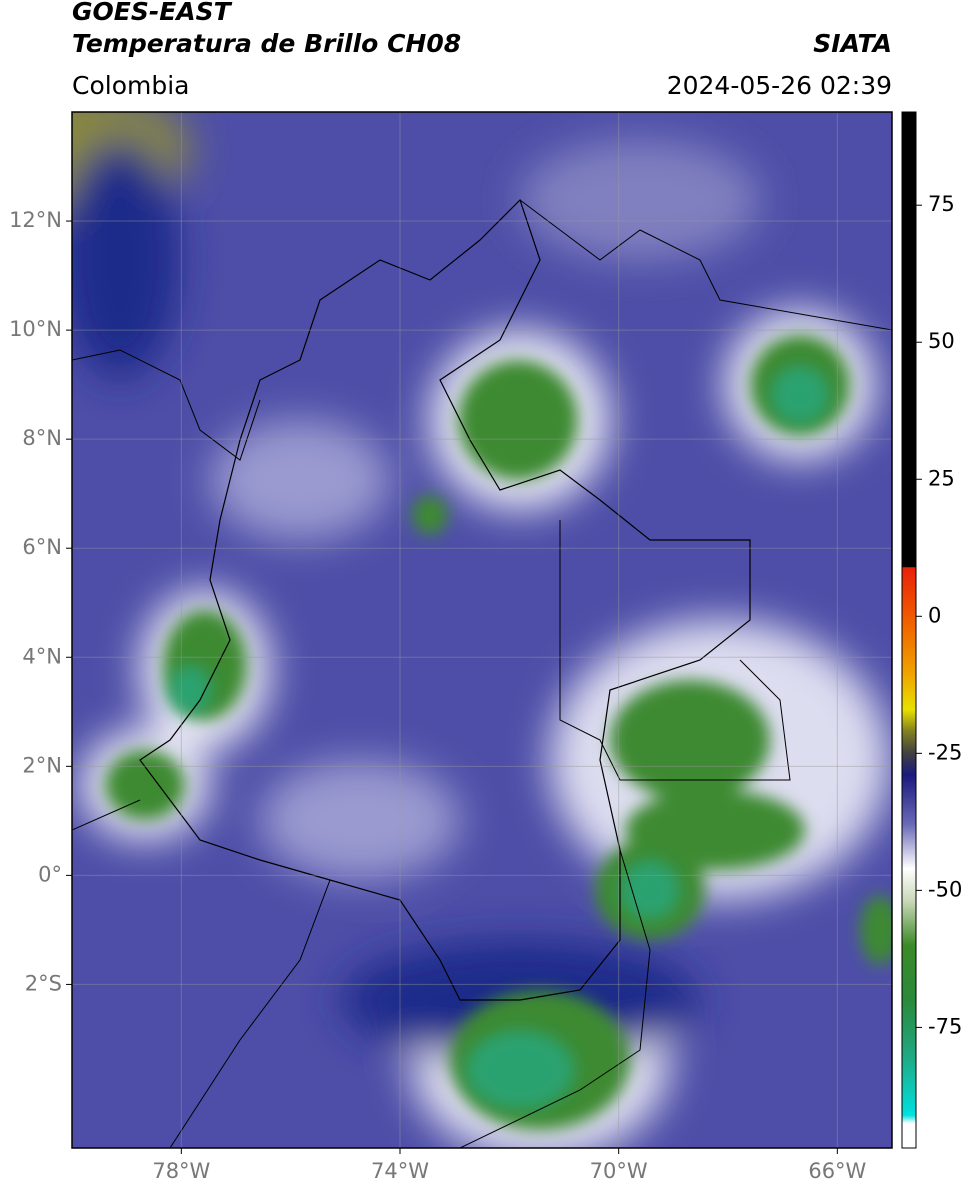 This screenshot has height=1190, width=966. What do you see at coordinates (941, 204) in the screenshot?
I see `colorbar-label: 75` at bounding box center [941, 204].